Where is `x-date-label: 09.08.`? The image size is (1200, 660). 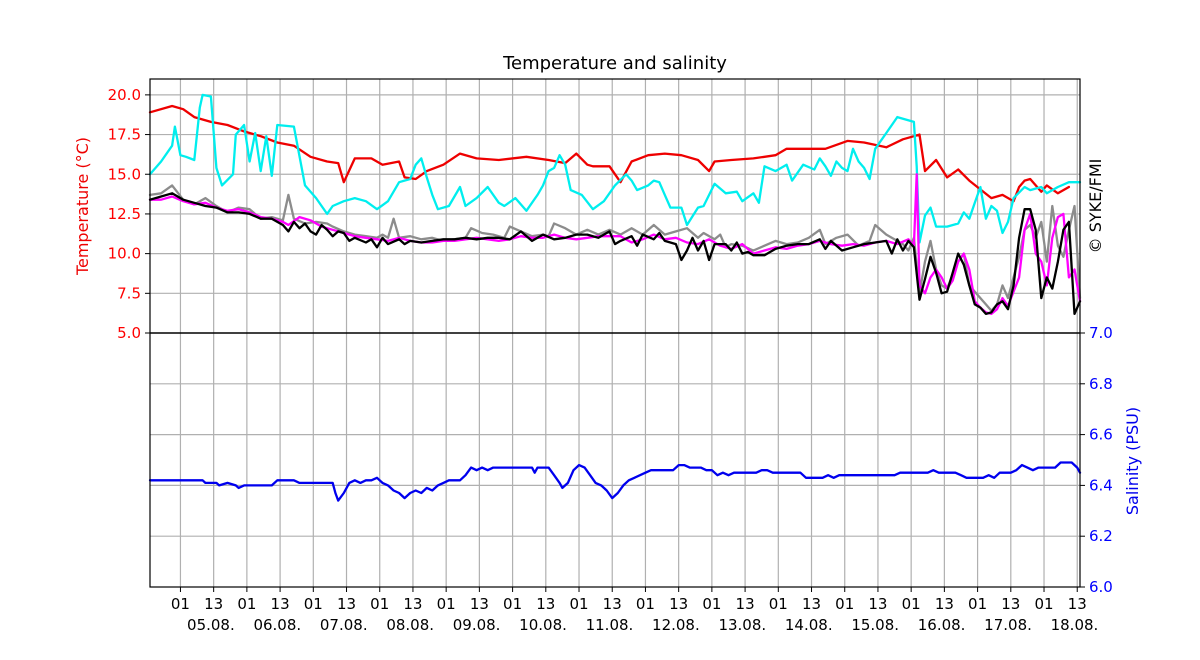 x-date-label: 09.08. is located at coordinates (477, 625).